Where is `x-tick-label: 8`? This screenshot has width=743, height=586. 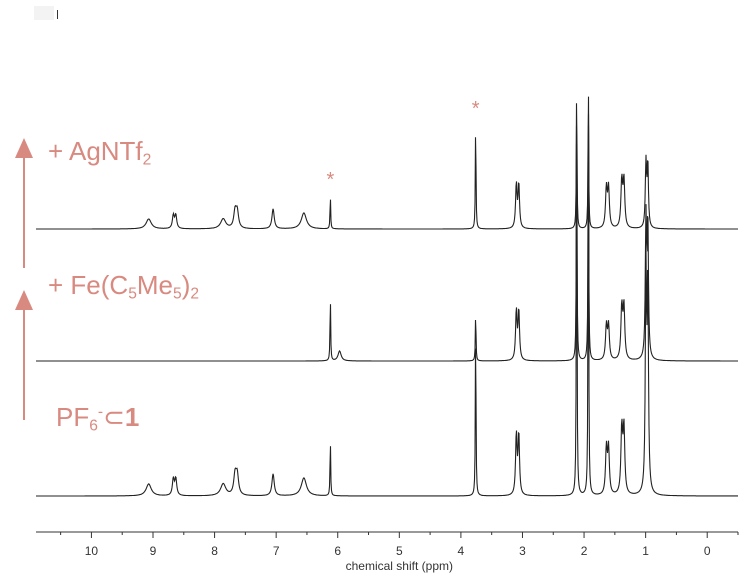
x-tick-label: 8 is located at coordinates (214, 551).